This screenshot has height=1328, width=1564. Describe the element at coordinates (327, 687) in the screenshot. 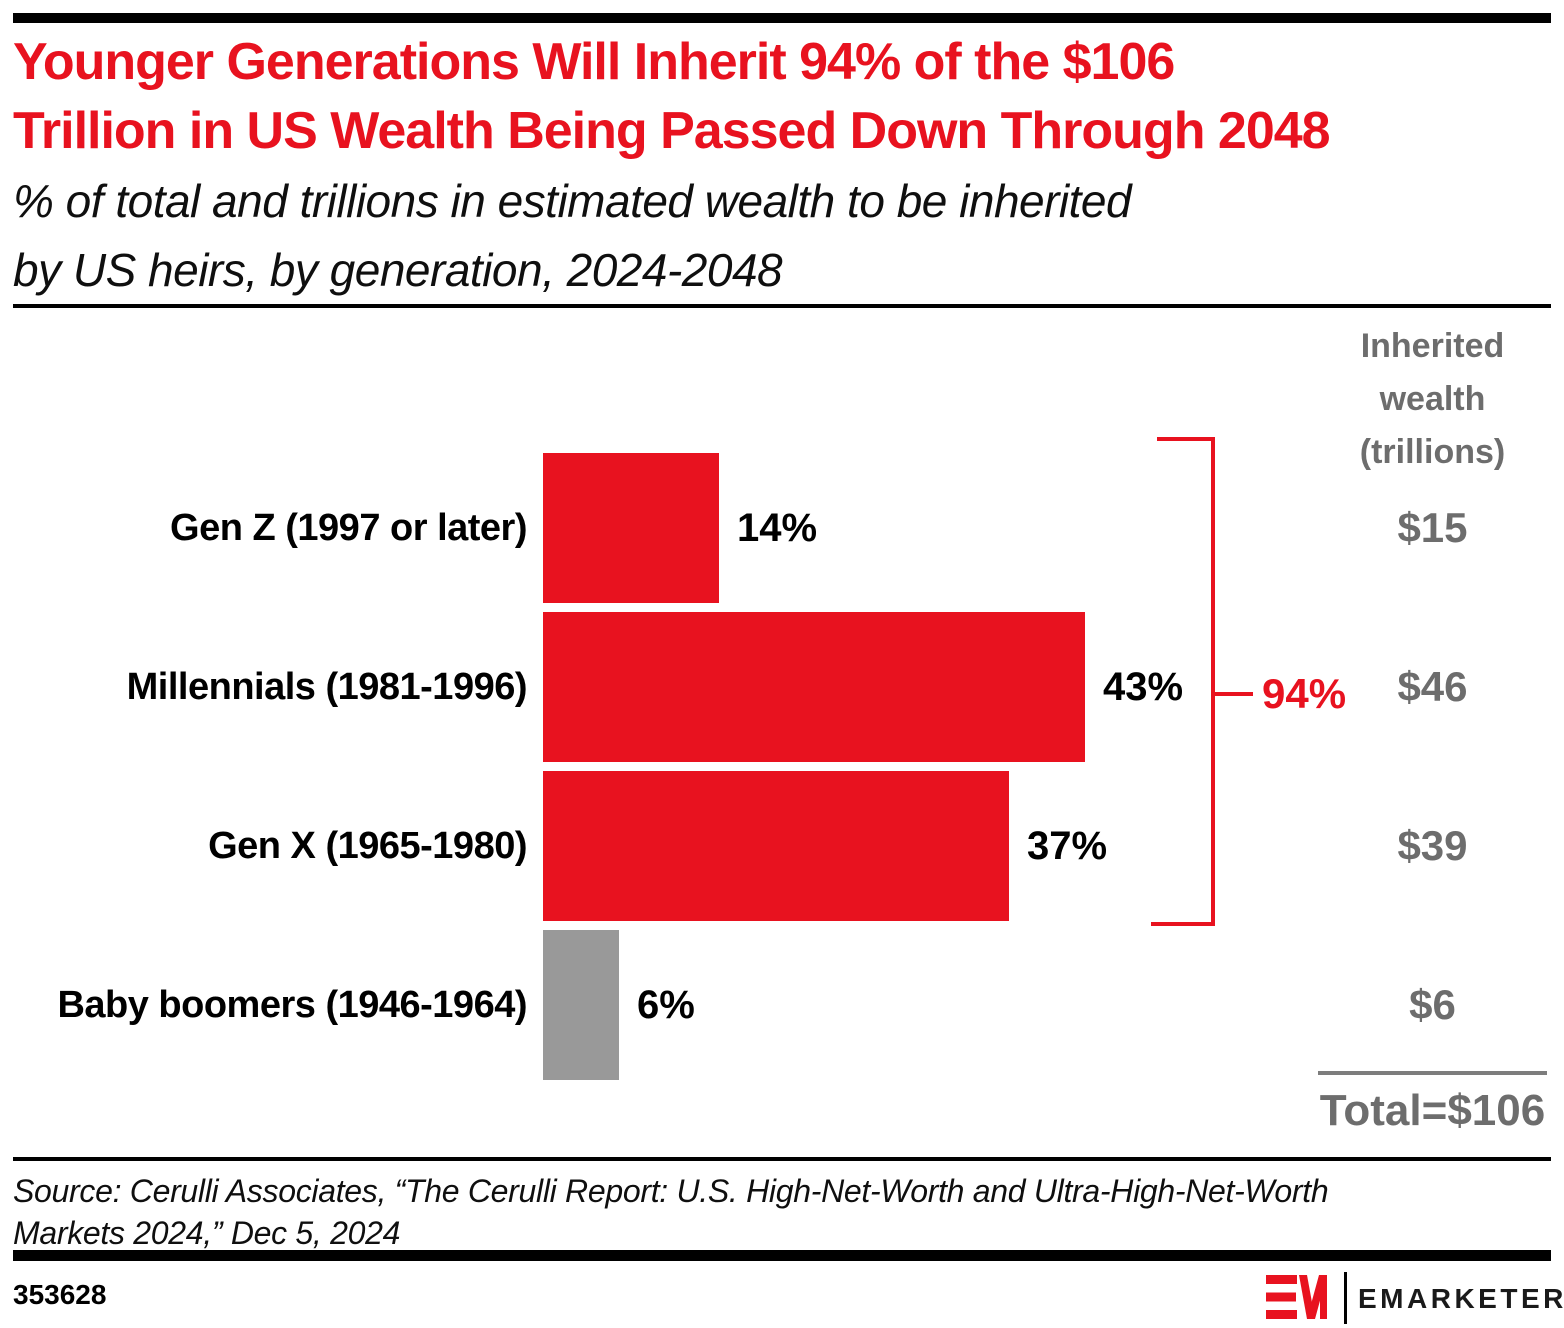

I see `category-label: Millennials (1981-1996)` at that location.